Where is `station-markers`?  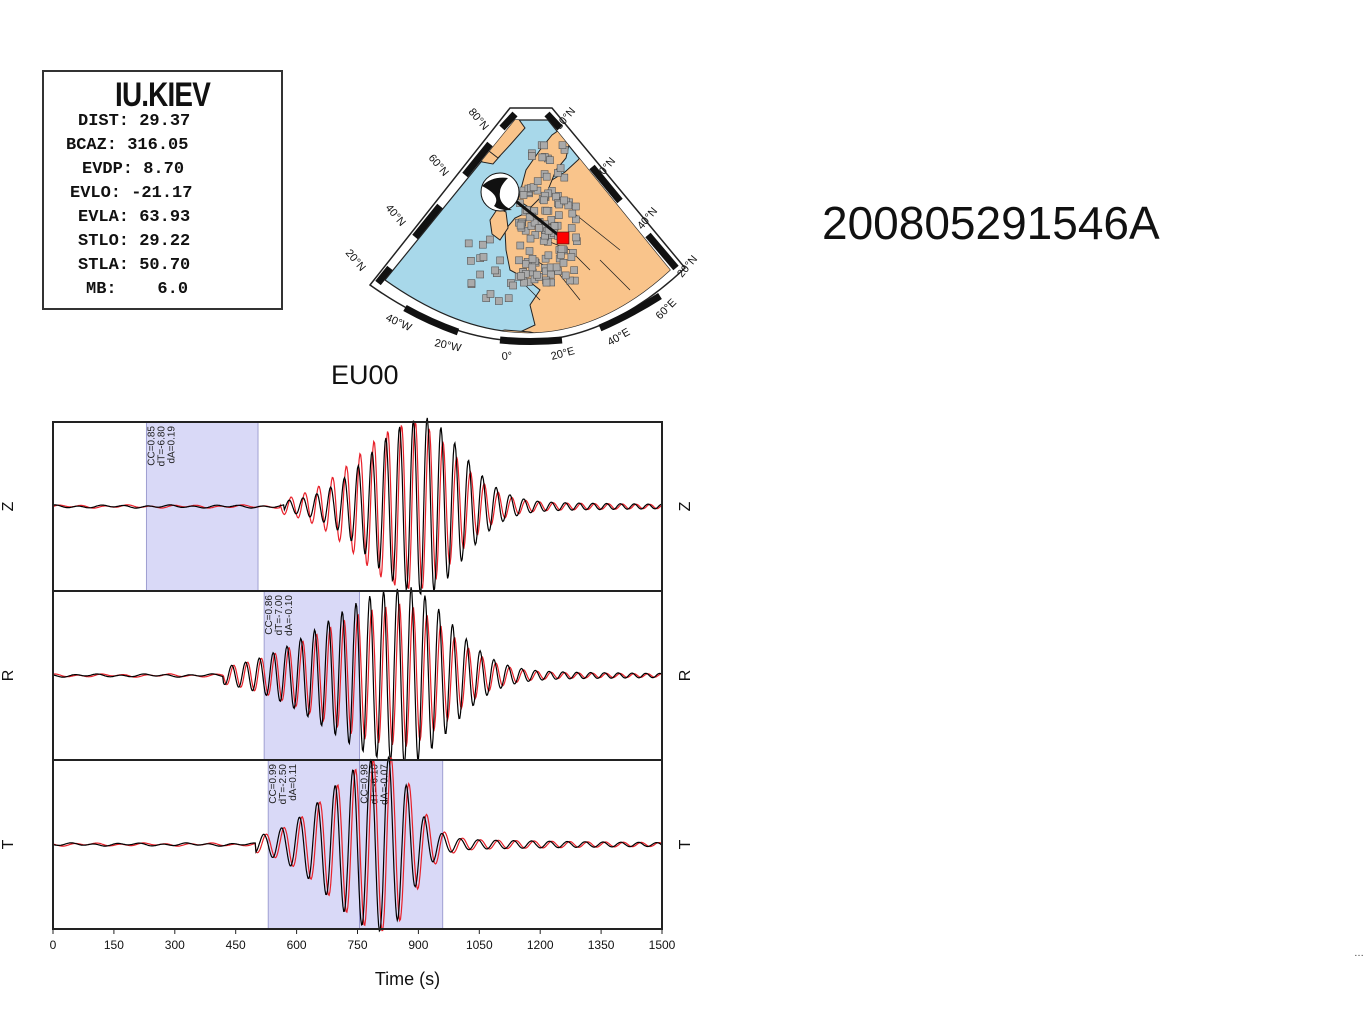
station-markers is located at coordinates (522, 223).